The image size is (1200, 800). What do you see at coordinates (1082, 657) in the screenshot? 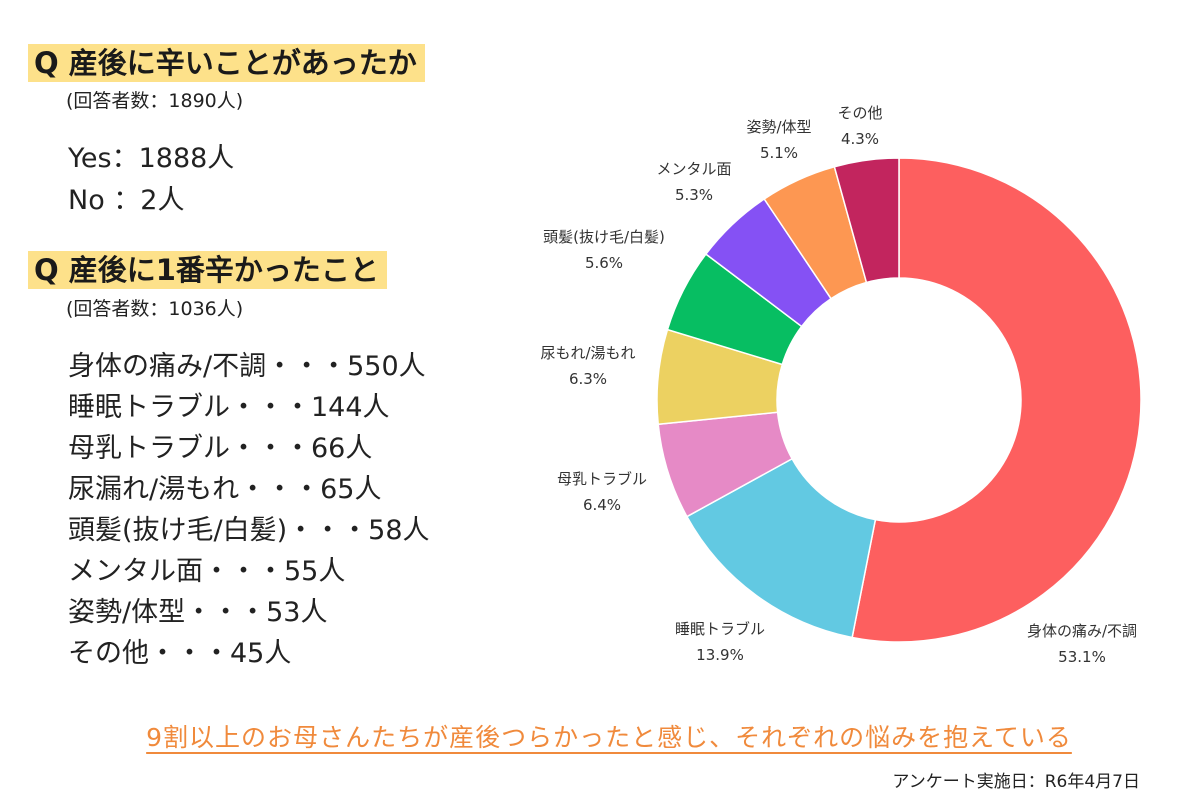
I see `slice-value-label: 53.1%` at bounding box center [1082, 657].